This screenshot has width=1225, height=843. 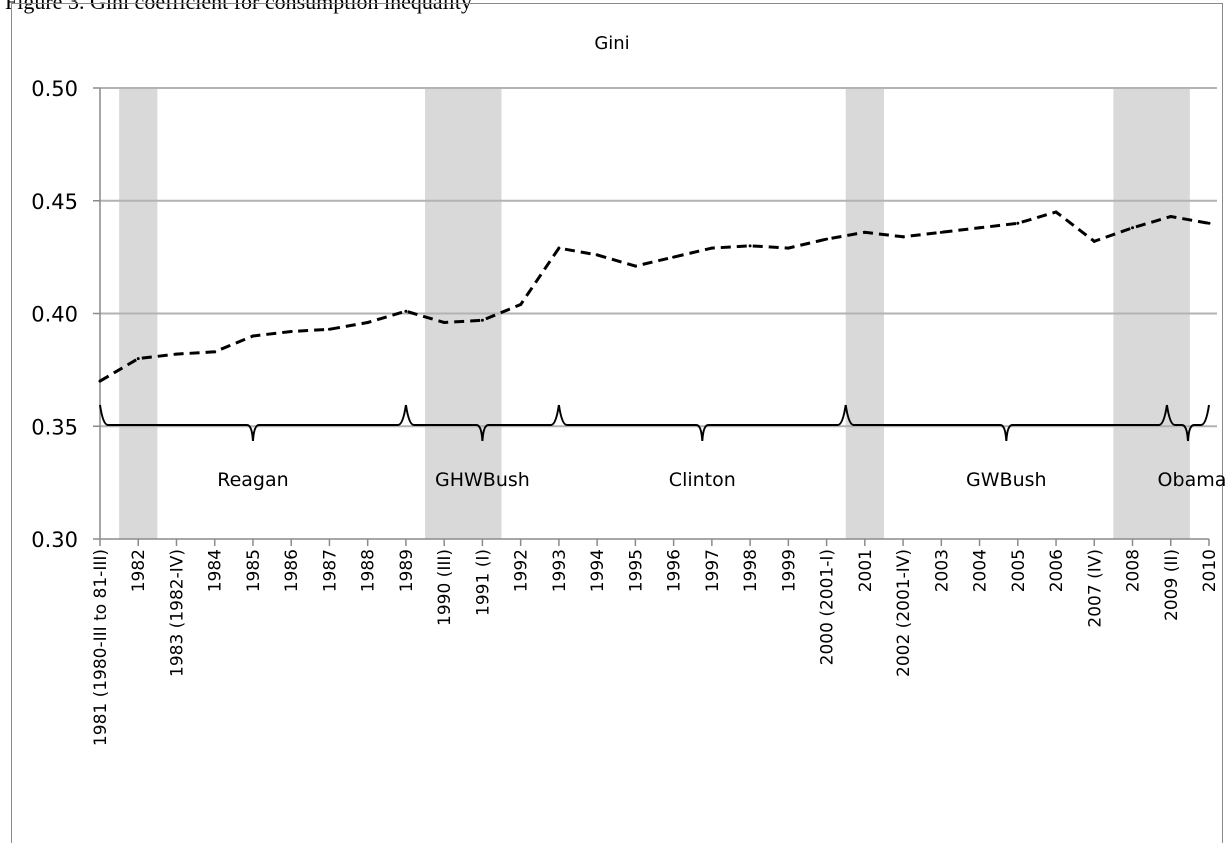 I want to click on presidency-label: GHWBush, so click(x=482, y=480).